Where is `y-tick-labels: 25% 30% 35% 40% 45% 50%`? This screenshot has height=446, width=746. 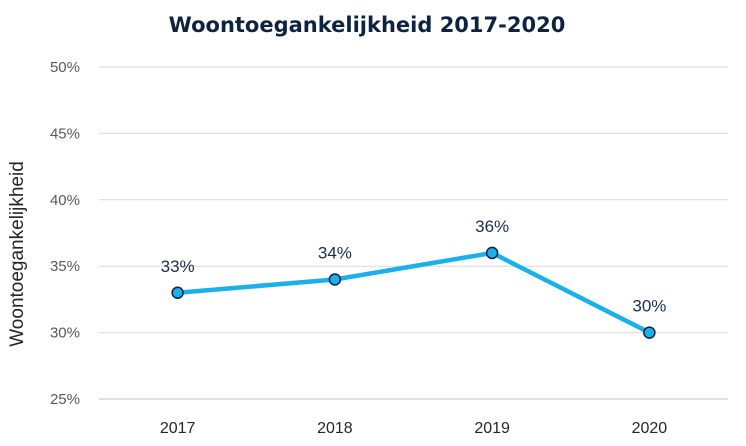 y-tick-labels: 25% 30% 35% 40% 45% 50% is located at coordinates (65, 233).